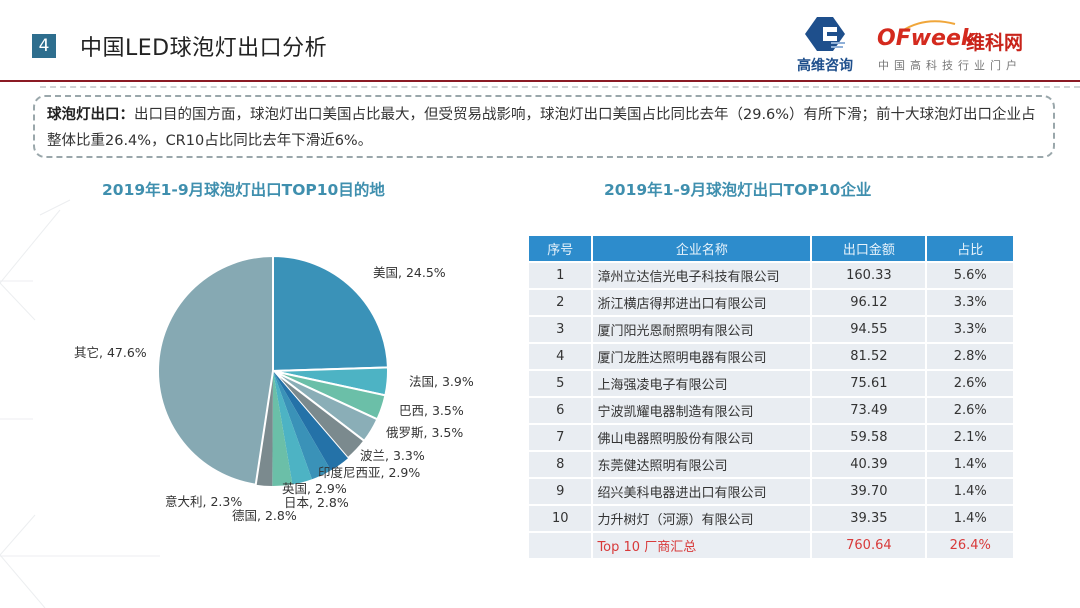  Describe the element at coordinates (928, 26) in the screenshot. I see `ofweek-arc-icon` at that location.